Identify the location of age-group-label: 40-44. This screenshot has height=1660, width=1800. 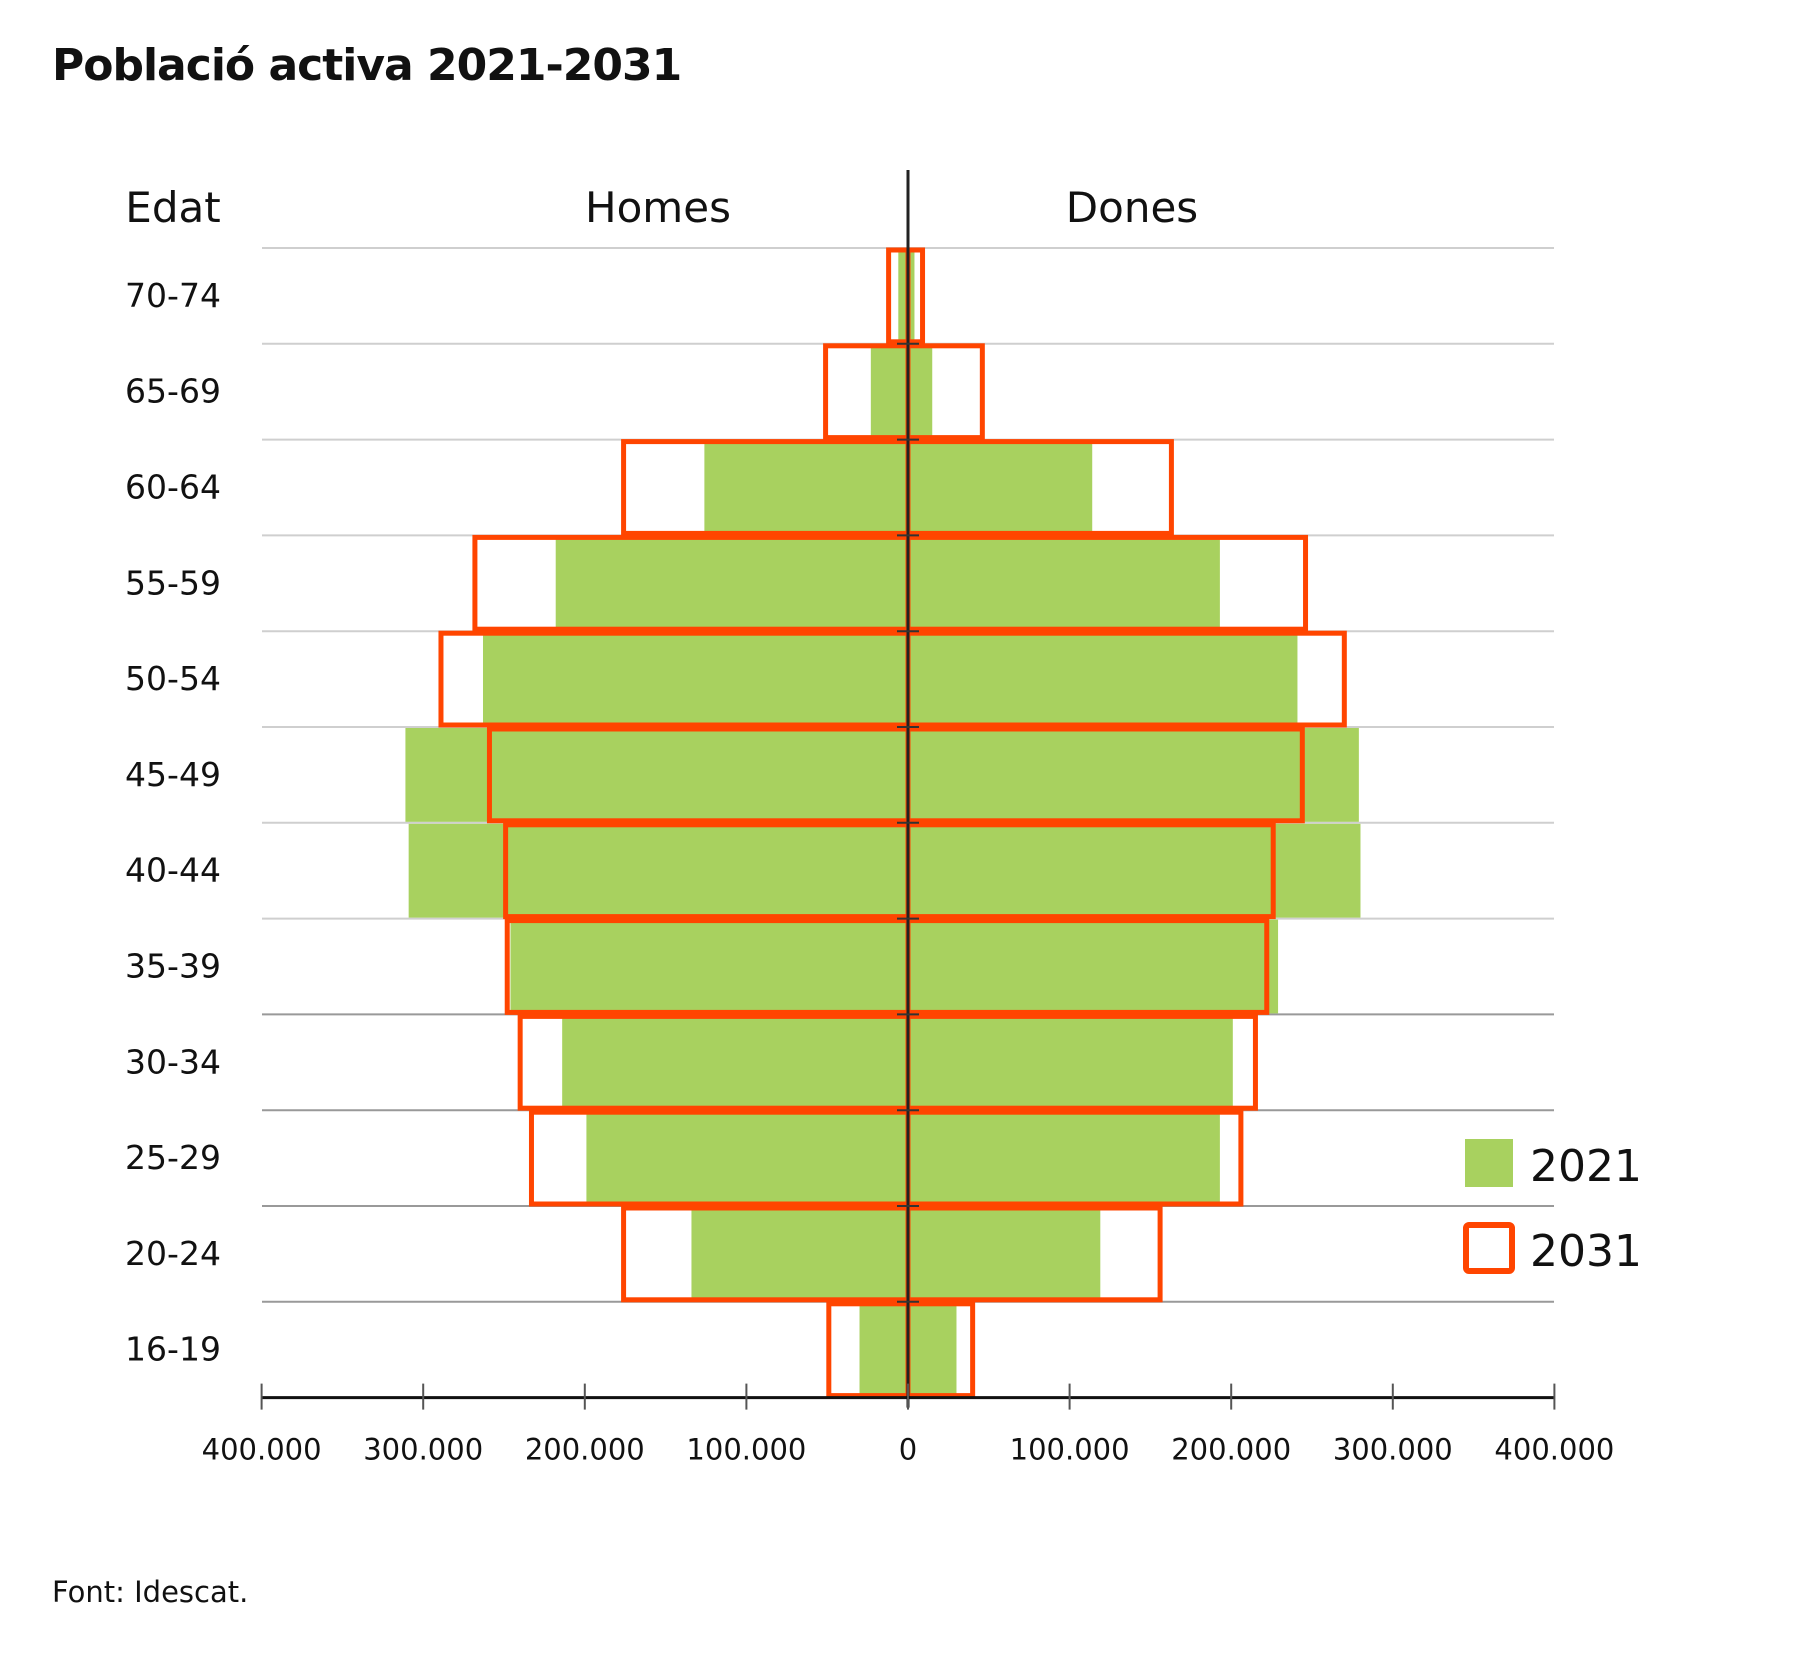
(173, 870).